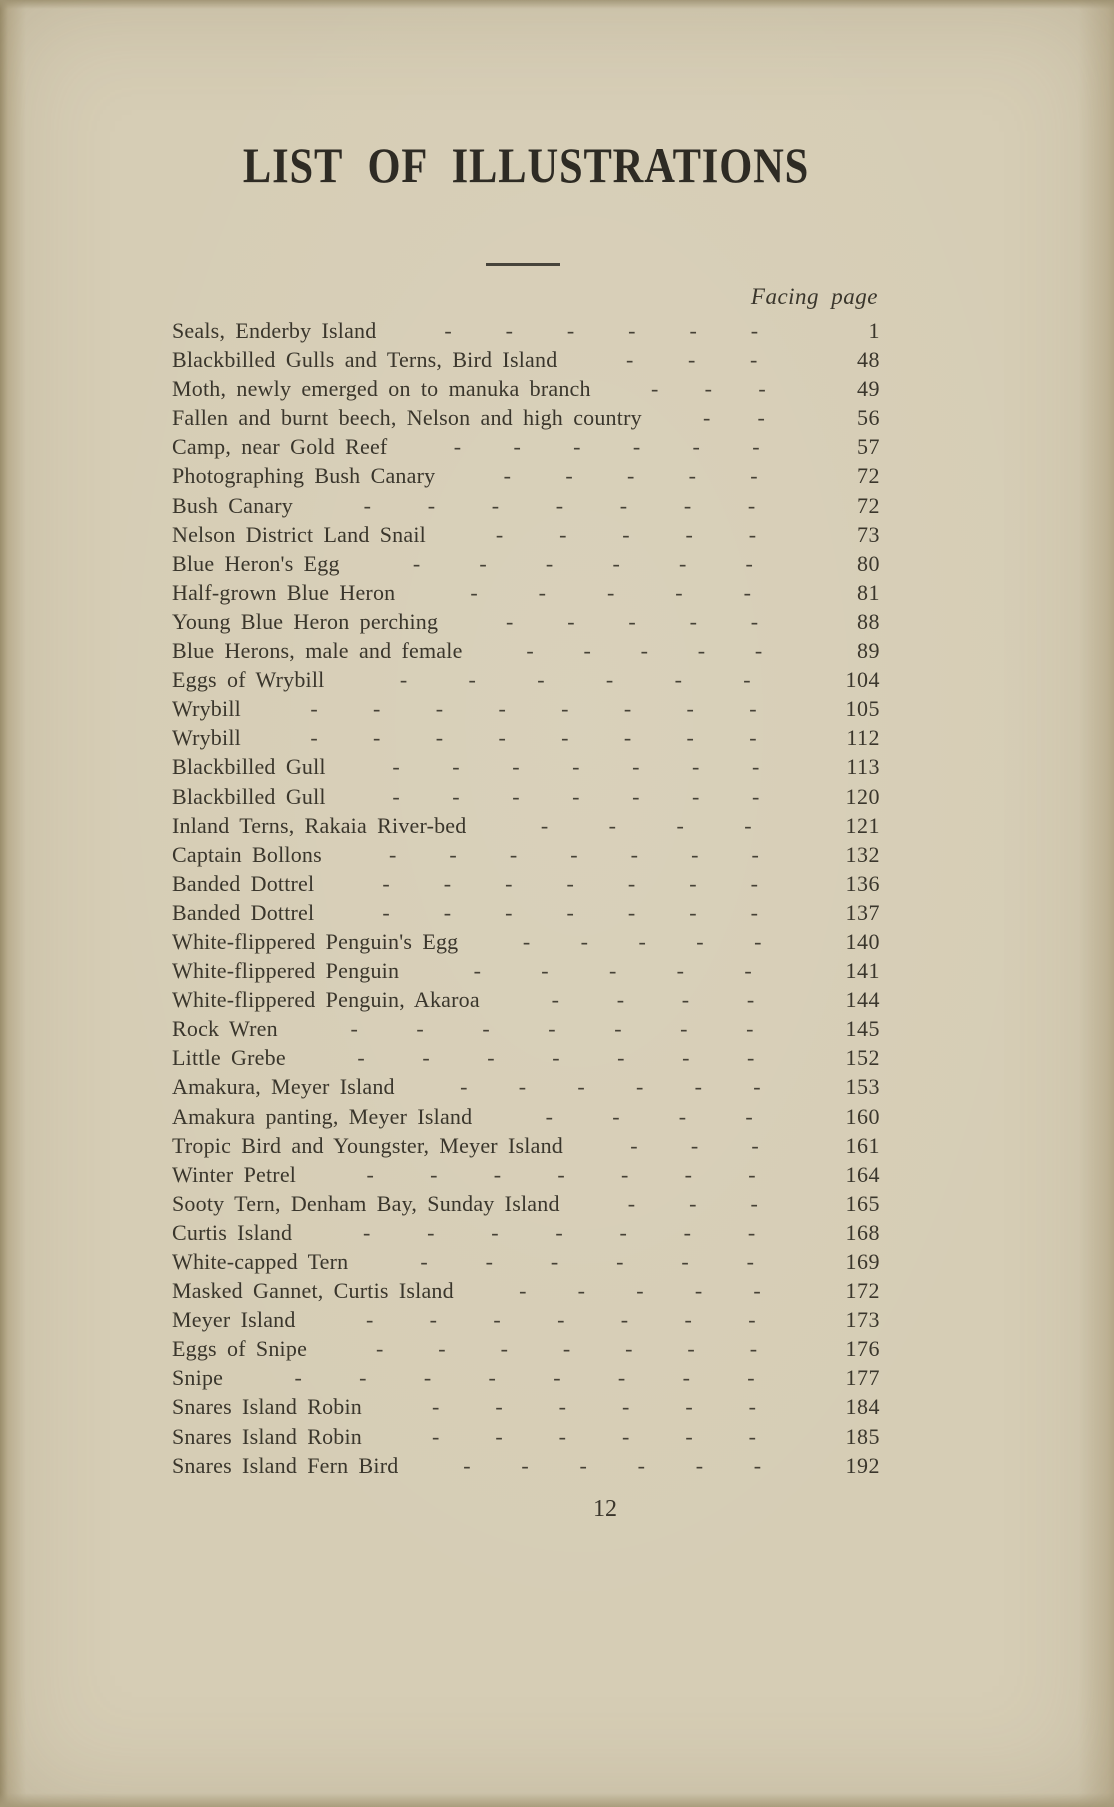 This screenshot has width=1114, height=1807. What do you see at coordinates (862, 1378) in the screenshot?
I see `entry-page-number: 177` at bounding box center [862, 1378].